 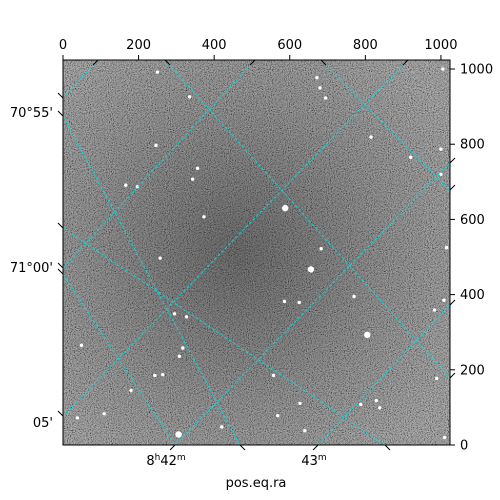 What do you see at coordinates (471, 258) in the screenshot?
I see `right-pixel-axis: 0 200 400 600 800 1000` at bounding box center [471, 258].